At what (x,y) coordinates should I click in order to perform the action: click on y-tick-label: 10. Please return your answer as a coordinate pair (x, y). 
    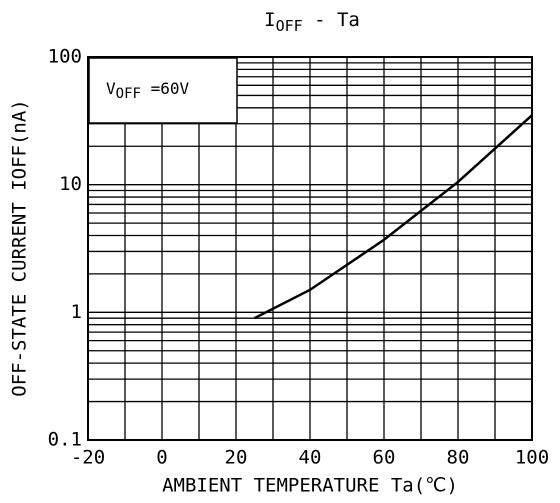
    Looking at the image, I should click on (70, 184).